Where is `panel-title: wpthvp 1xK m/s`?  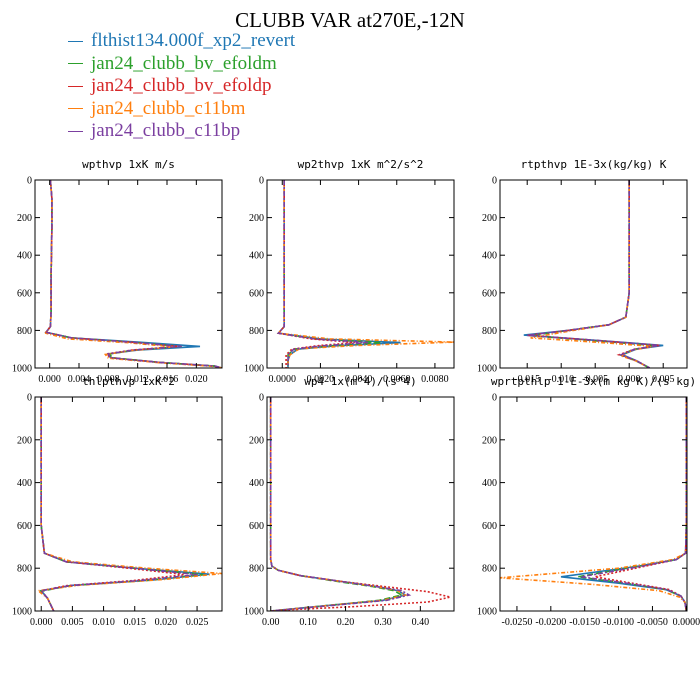 panel-title: wpthvp 1xK m/s is located at coordinates (128, 164).